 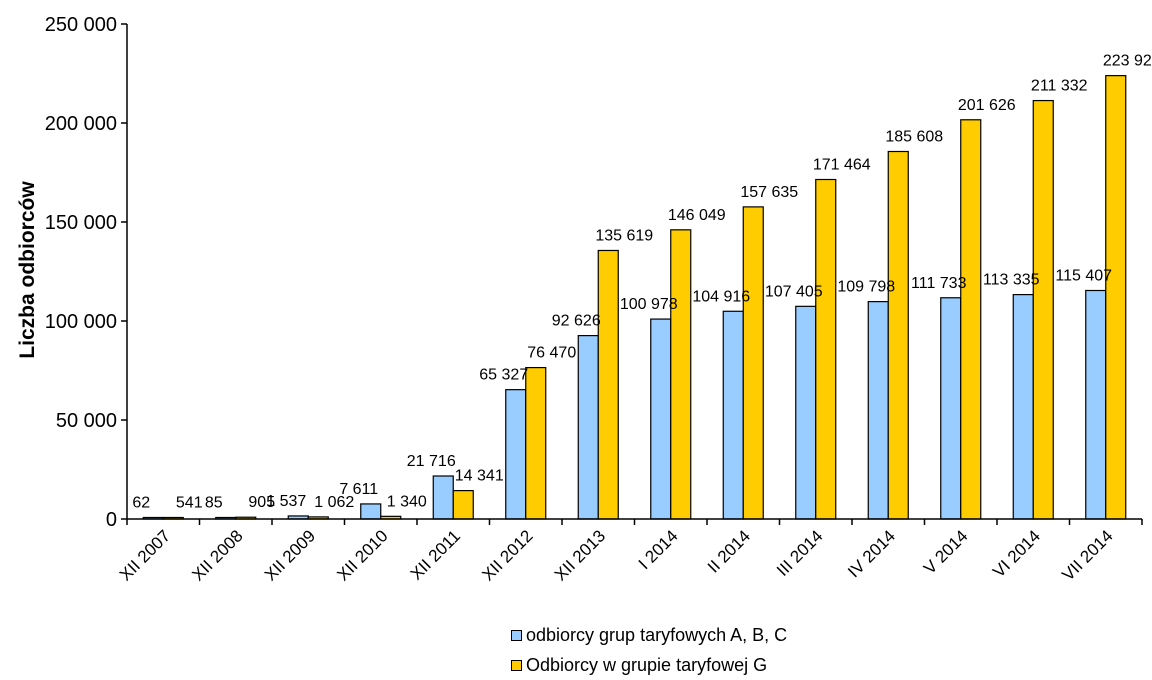 What do you see at coordinates (946, 552) in the screenshot?
I see `x-tick-label: V 2014` at bounding box center [946, 552].